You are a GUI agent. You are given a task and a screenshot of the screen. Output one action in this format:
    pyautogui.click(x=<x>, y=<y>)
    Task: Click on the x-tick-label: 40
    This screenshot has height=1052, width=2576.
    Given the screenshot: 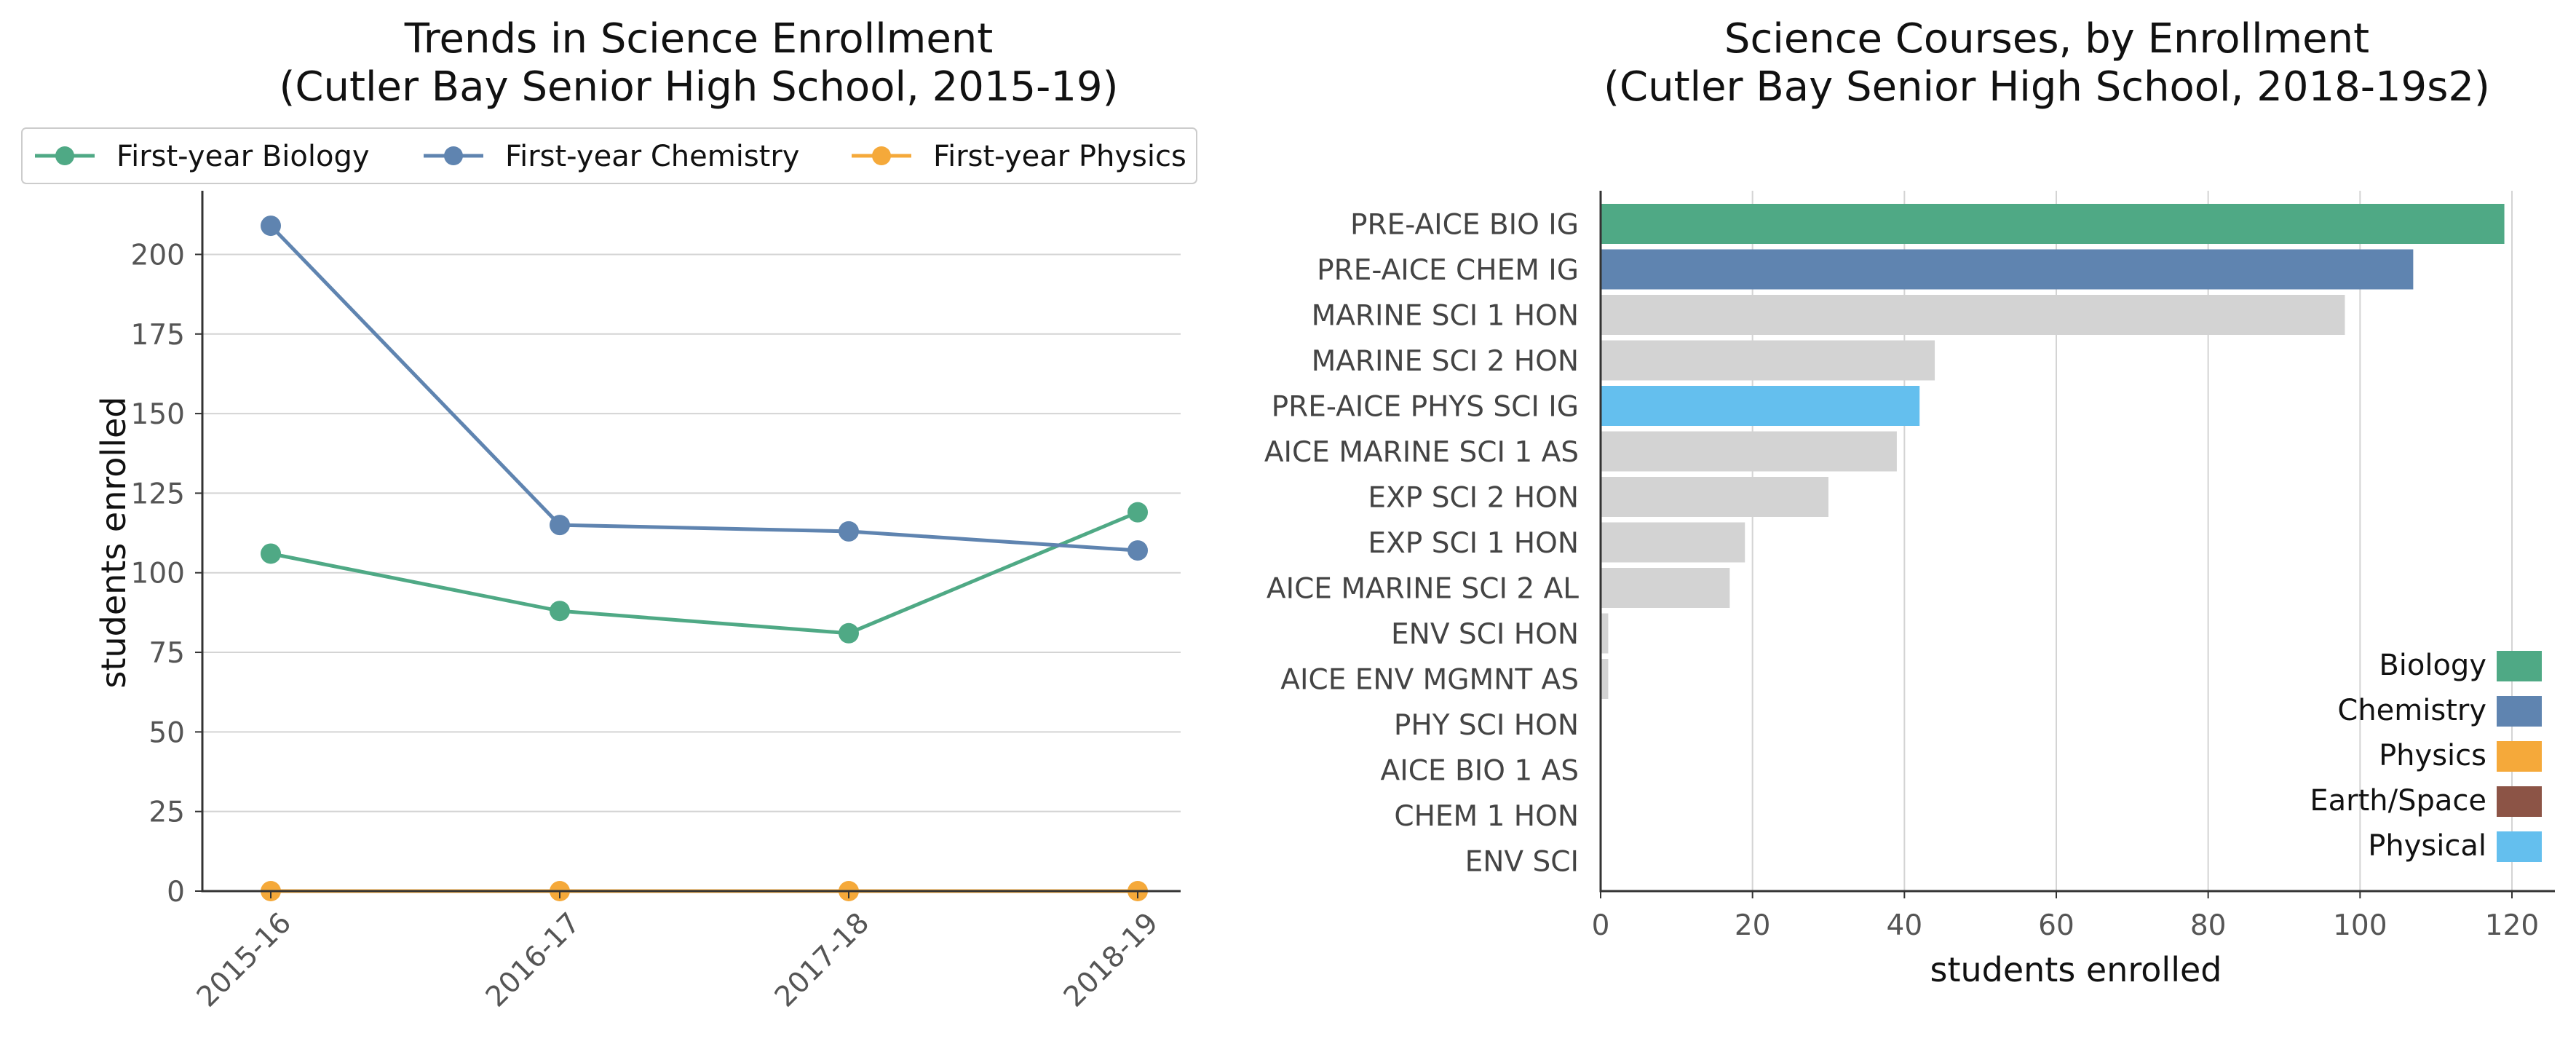 What is the action you would take?
    pyautogui.click(x=1905, y=926)
    